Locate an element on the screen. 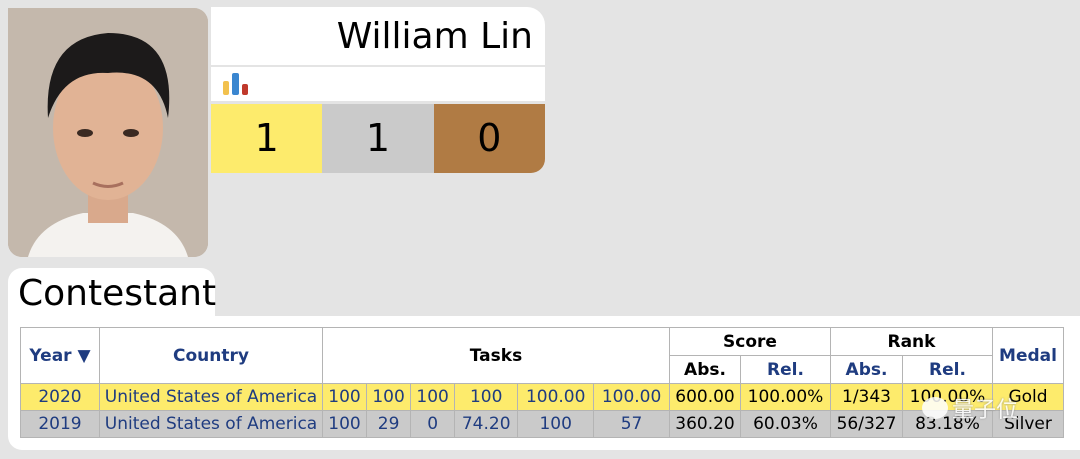 The width and height of the screenshot is (1080, 459). silver-count: 1 is located at coordinates (378, 138).